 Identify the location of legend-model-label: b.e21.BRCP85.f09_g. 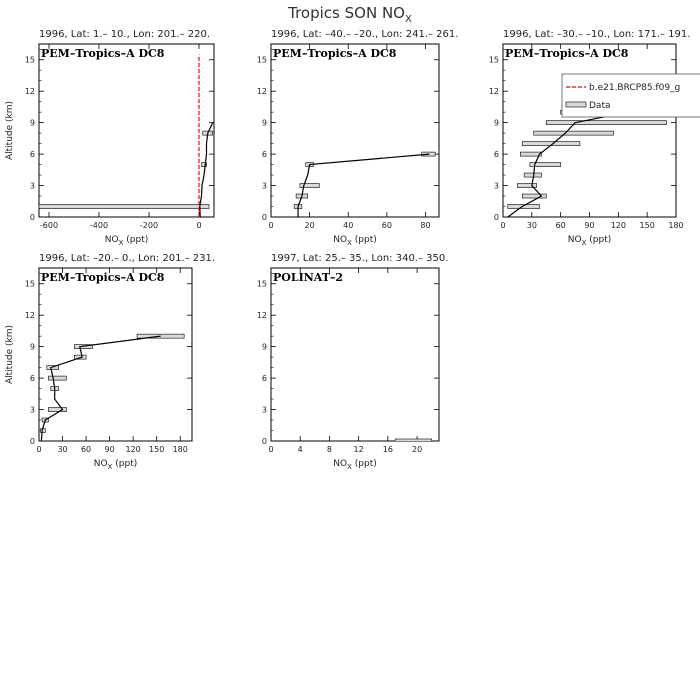
(634, 88).